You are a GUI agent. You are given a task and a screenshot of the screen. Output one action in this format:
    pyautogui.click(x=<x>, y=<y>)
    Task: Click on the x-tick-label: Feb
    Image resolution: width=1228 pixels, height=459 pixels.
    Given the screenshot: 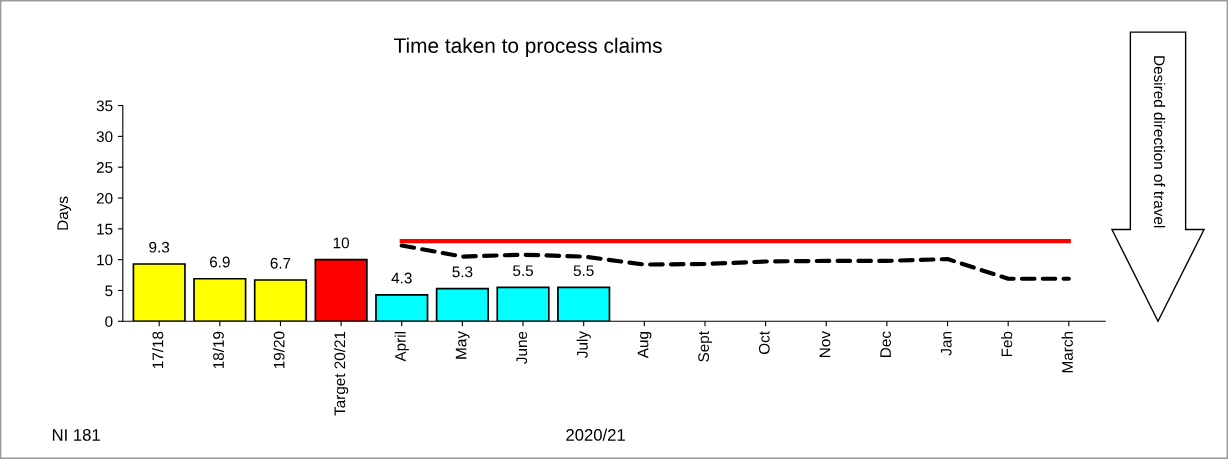 What is the action you would take?
    pyautogui.click(x=1007, y=344)
    